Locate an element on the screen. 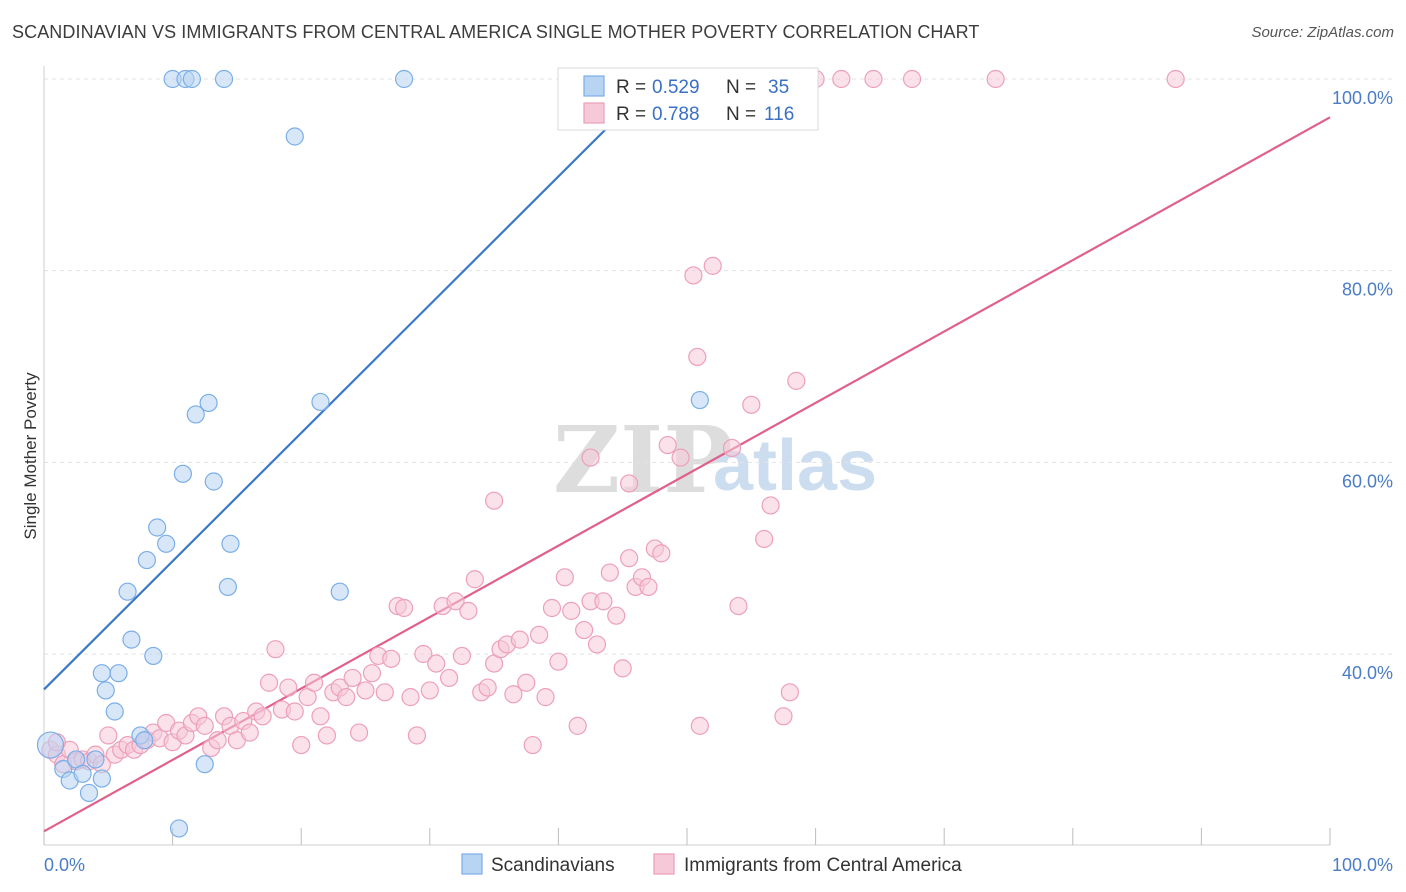 This screenshot has height=892, width=1406. x-tick-label-1: 100.0% is located at coordinates (1362, 865).